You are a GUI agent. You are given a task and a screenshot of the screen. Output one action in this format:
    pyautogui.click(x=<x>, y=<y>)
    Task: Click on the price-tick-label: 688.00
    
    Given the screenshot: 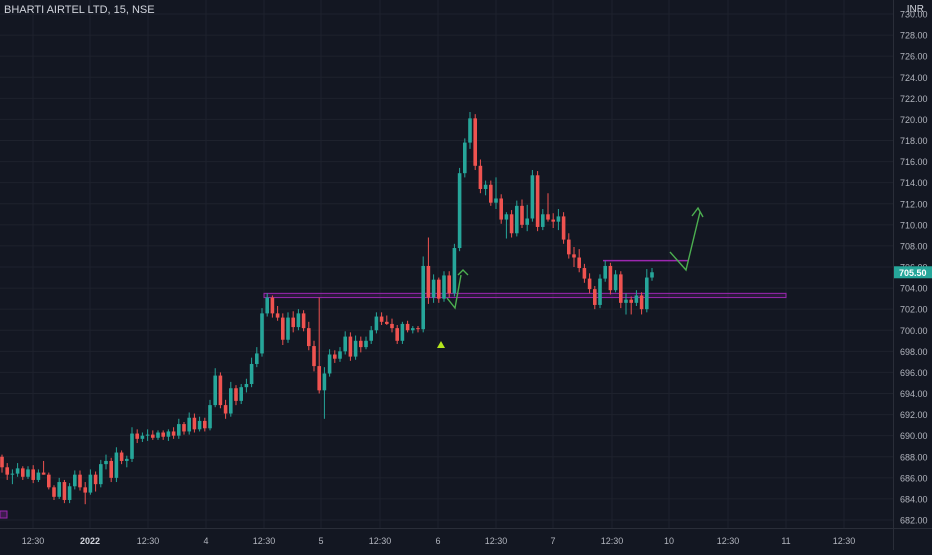 What is the action you would take?
    pyautogui.click(x=914, y=457)
    